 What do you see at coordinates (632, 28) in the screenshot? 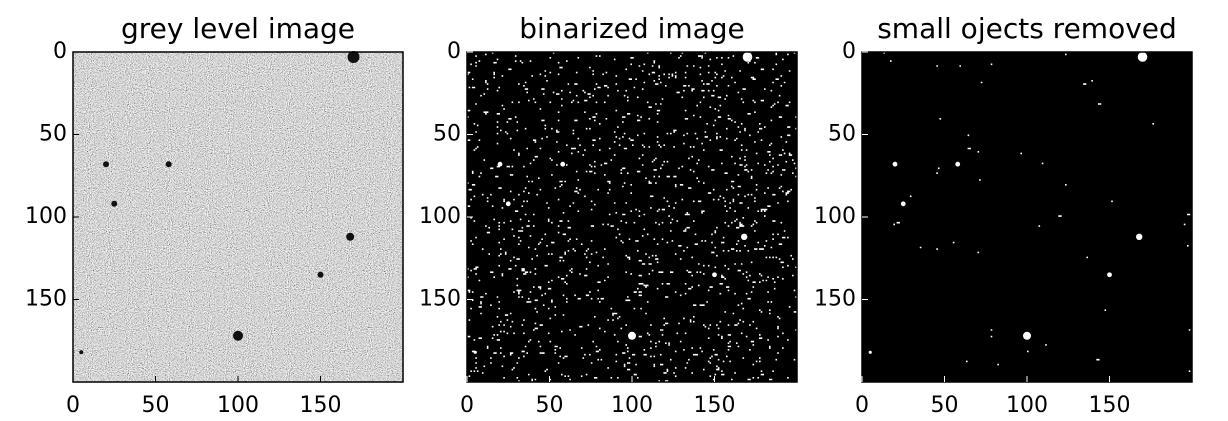
I see `panel-title: binarized image` at bounding box center [632, 28].